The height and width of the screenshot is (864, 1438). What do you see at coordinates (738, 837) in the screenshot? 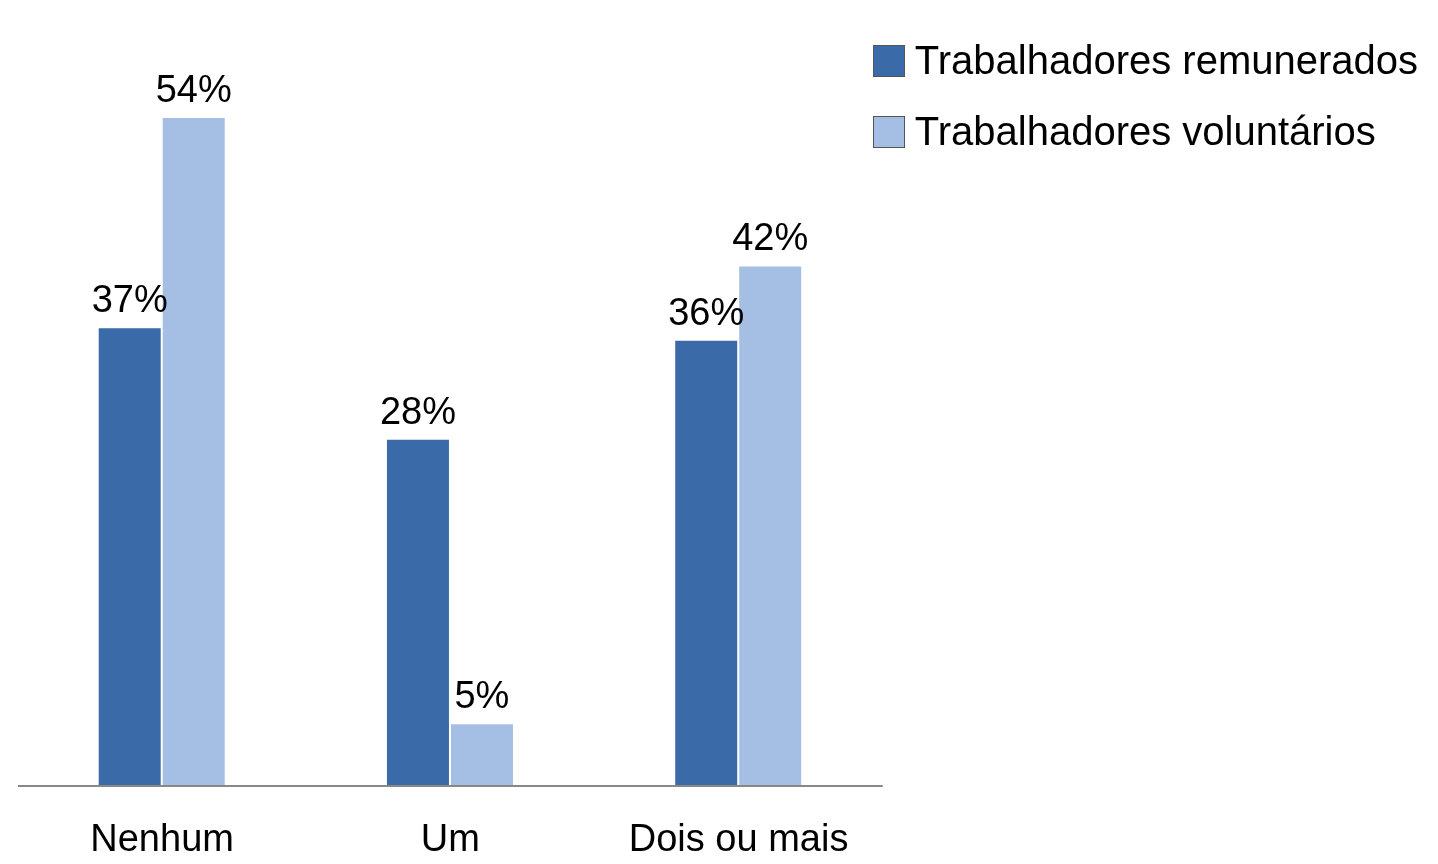
I see `x-tick-label: Dois ou mais` at bounding box center [738, 837].